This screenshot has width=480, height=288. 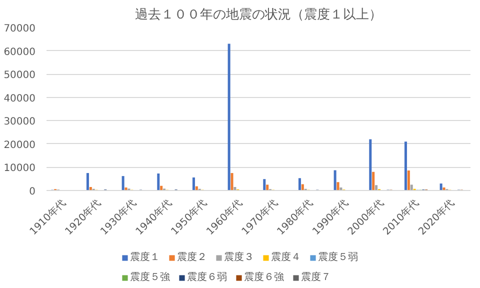 What do you see at coordinates (258, 14) in the screenshot?
I see `chart-title: 過去１００年の地震の状況（震度１以上）` at bounding box center [258, 14].